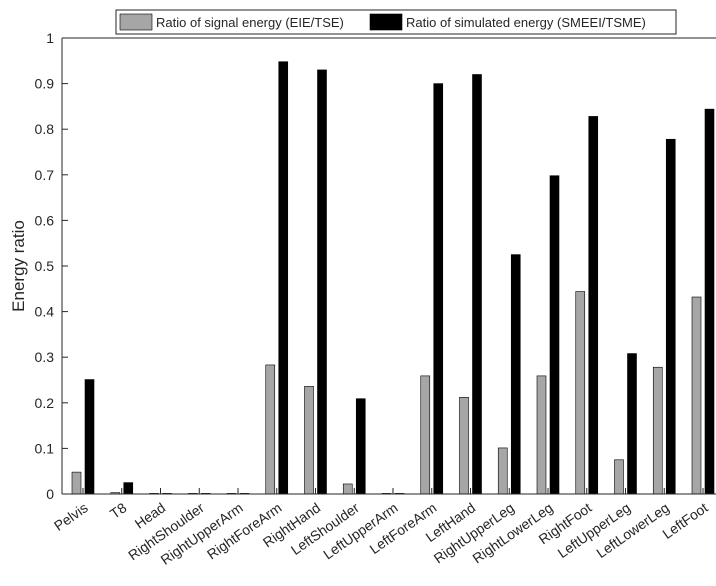 This screenshot has width=716, height=586. Describe the element at coordinates (438, 289) in the screenshot. I see `bar-simulated-leftforearm` at that location.